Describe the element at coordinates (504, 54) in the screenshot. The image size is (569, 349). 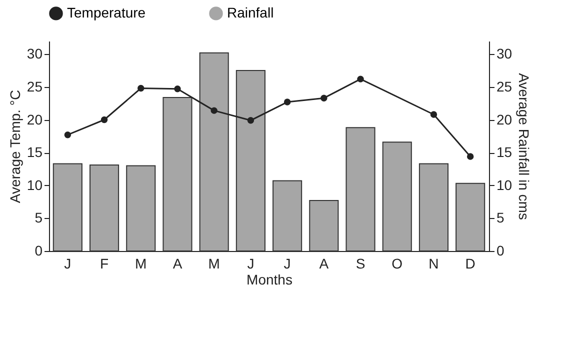
I see `y2-tick-label: 30` at that location.